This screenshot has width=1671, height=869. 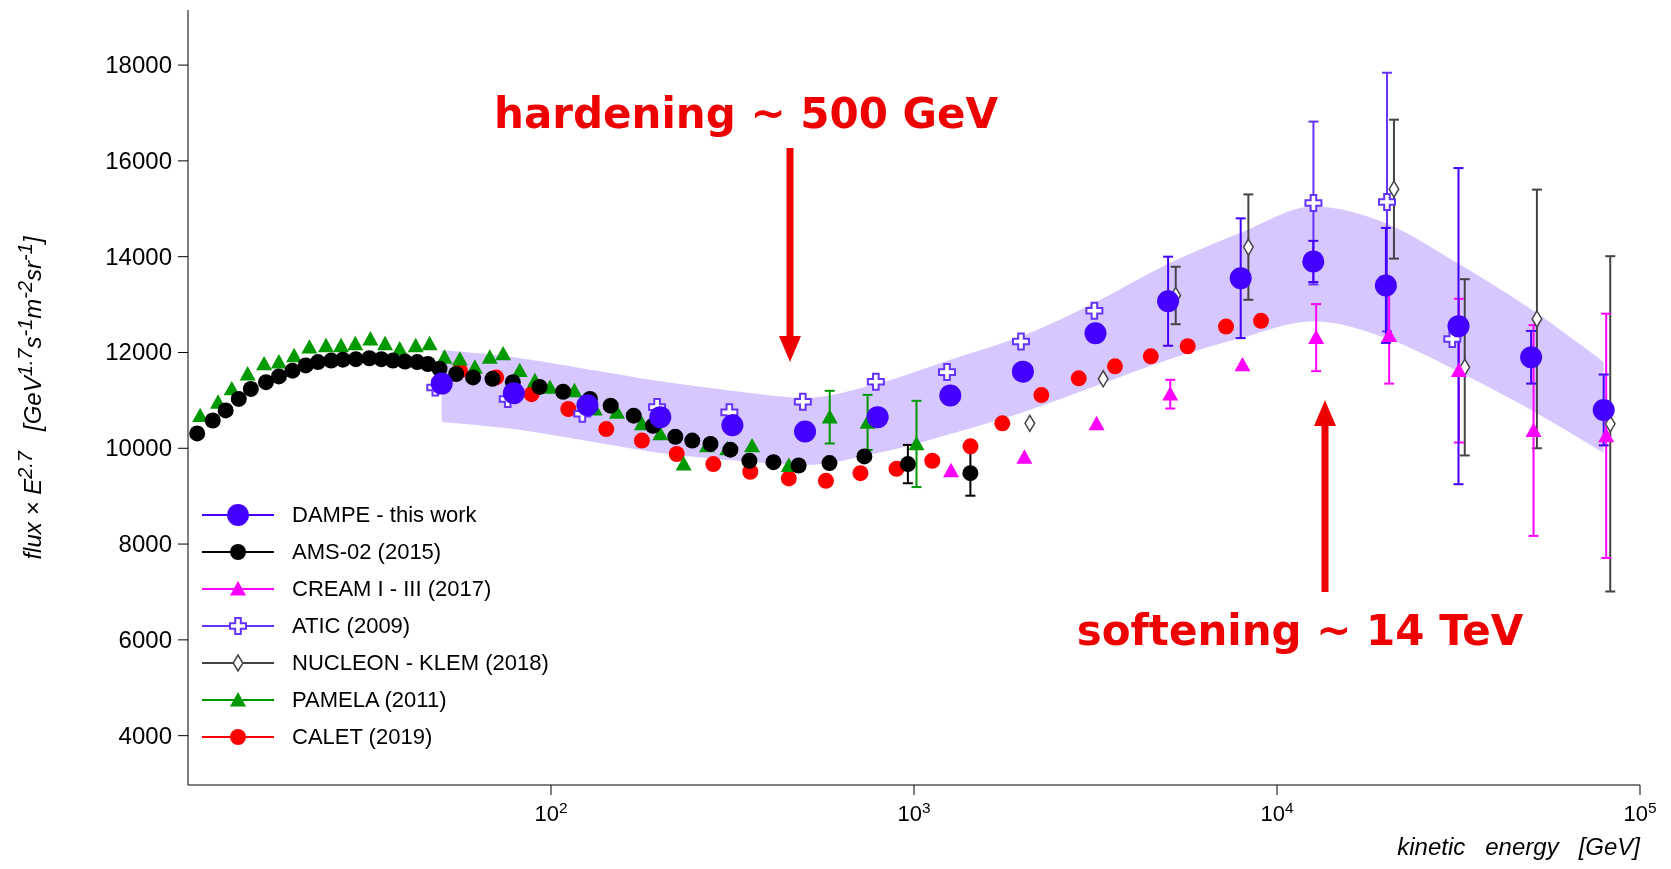 I want to click on legend-label: AMS-02 (2015), so click(x=367, y=551).